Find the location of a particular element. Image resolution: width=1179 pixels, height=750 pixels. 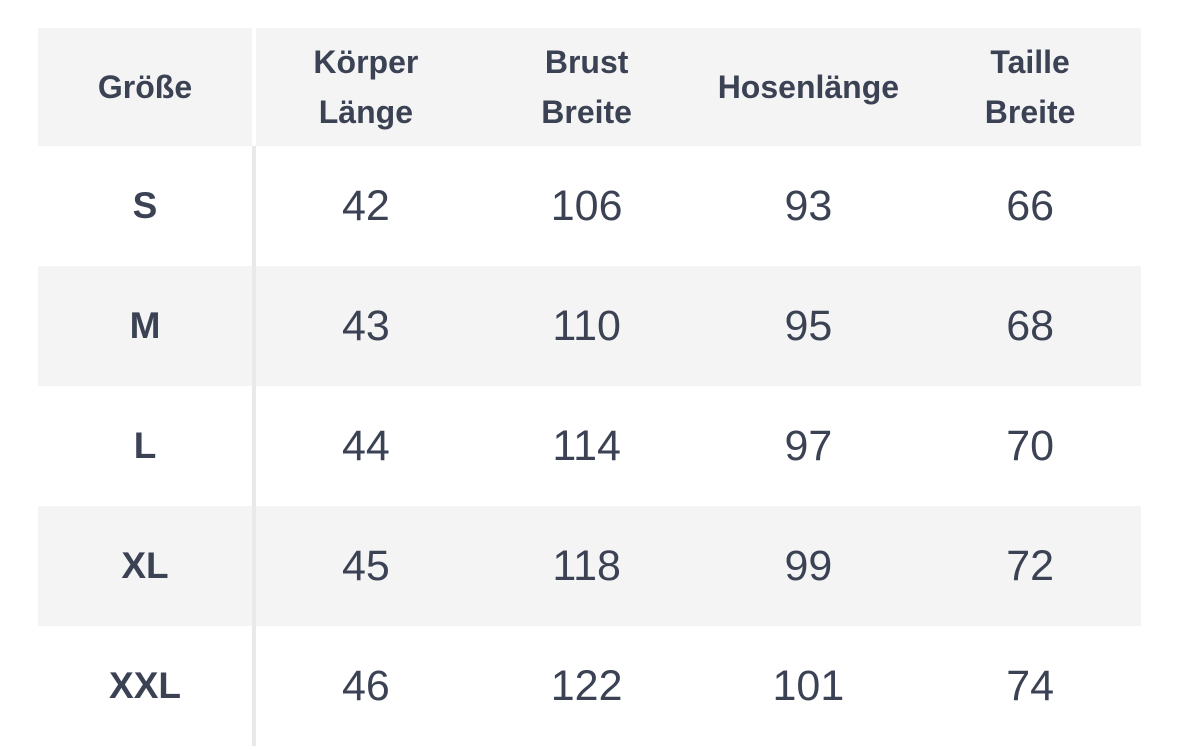

size-row-xxl: XXL 46 122 101 74 is located at coordinates (589, 686).